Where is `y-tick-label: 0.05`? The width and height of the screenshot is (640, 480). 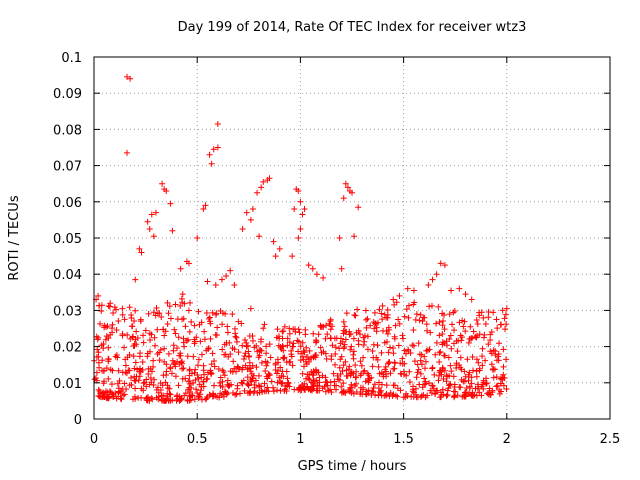
y-tick-label: 0.05 is located at coordinates (67, 239).